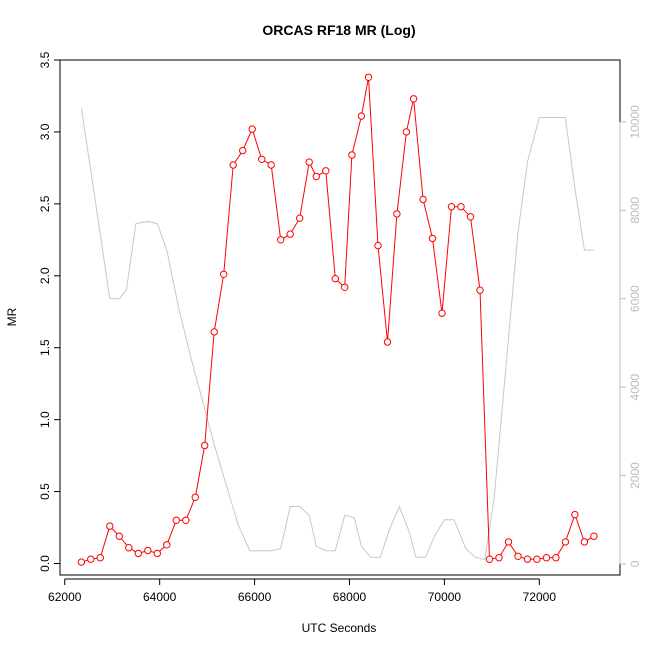  What do you see at coordinates (160, 597) in the screenshot?
I see `x-tick-label: 64000` at bounding box center [160, 597].